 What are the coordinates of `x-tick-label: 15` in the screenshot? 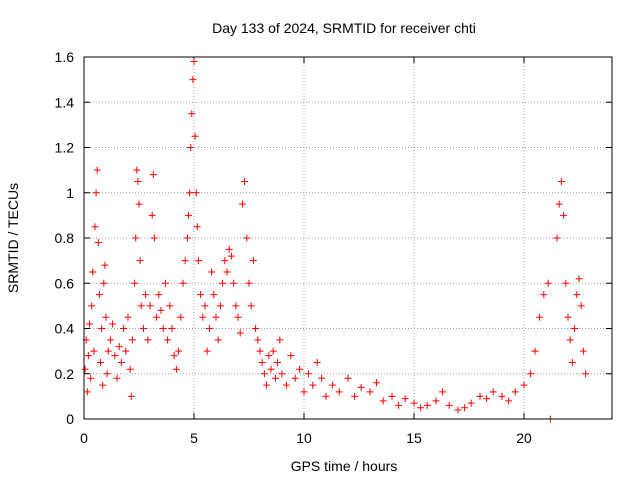 It's located at (414, 438).